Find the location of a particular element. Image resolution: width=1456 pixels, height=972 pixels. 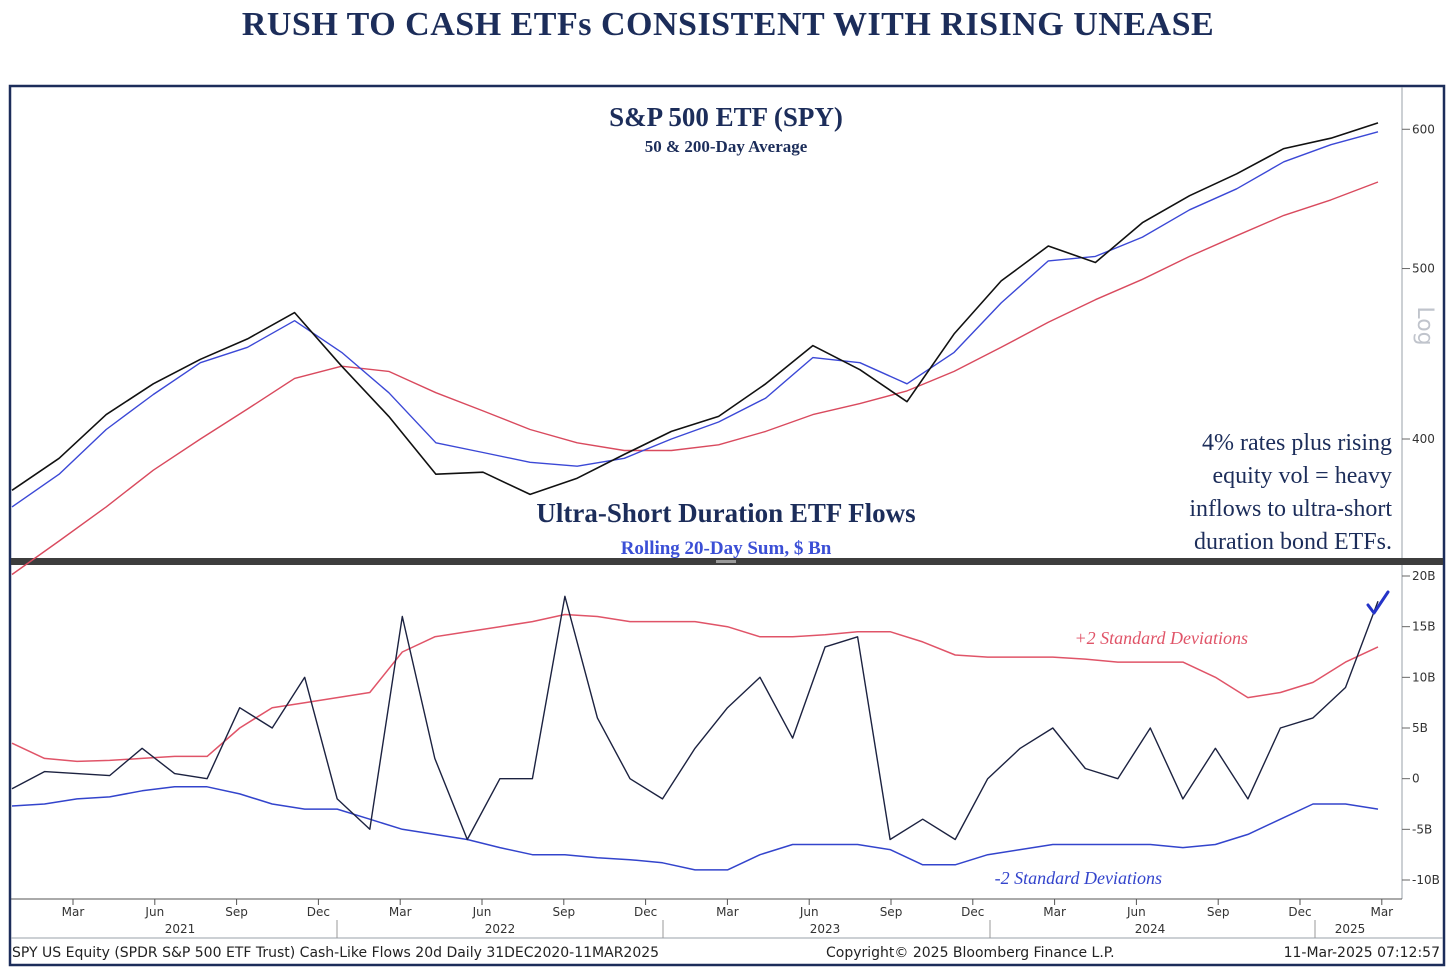

upper-band-label: +2 Standard Deviations is located at coordinates (1161, 638).